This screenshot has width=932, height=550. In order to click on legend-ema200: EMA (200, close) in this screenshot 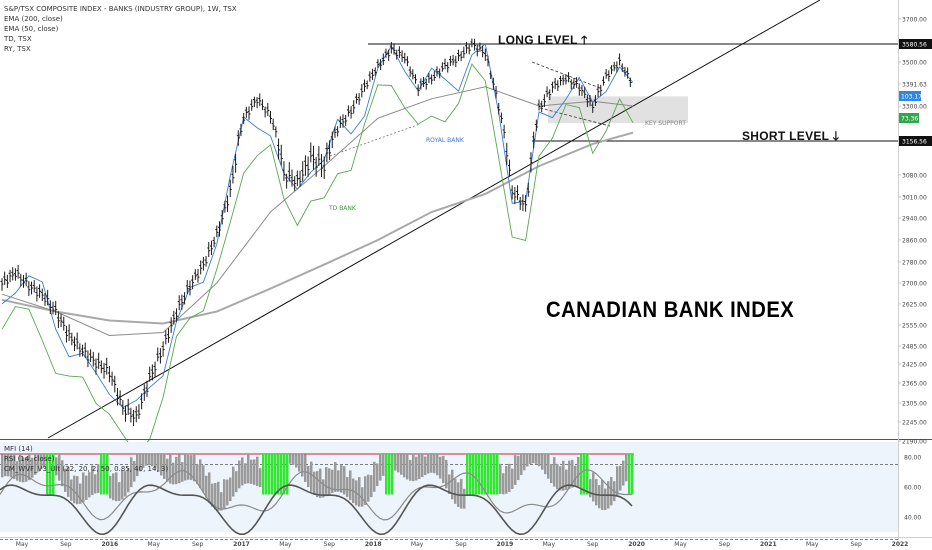, I will do `click(33, 19)`.